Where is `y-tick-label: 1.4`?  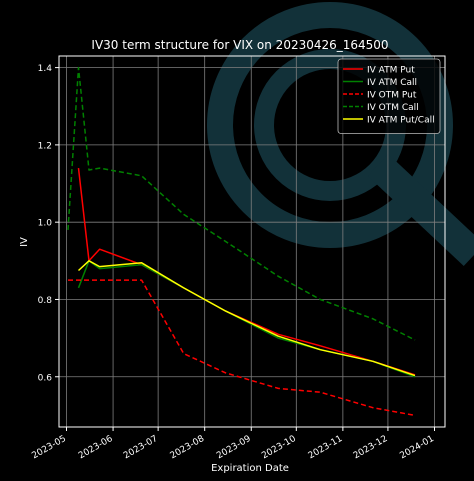
y-tick-label: 1.4 is located at coordinates (45, 69).